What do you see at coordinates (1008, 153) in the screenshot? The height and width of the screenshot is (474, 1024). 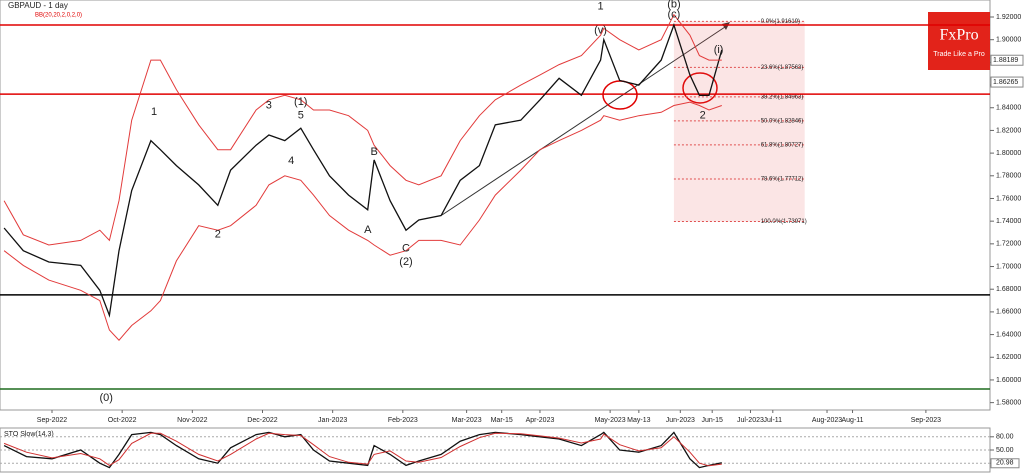 I see `y-tick-label: 1.80000` at bounding box center [1008, 153].